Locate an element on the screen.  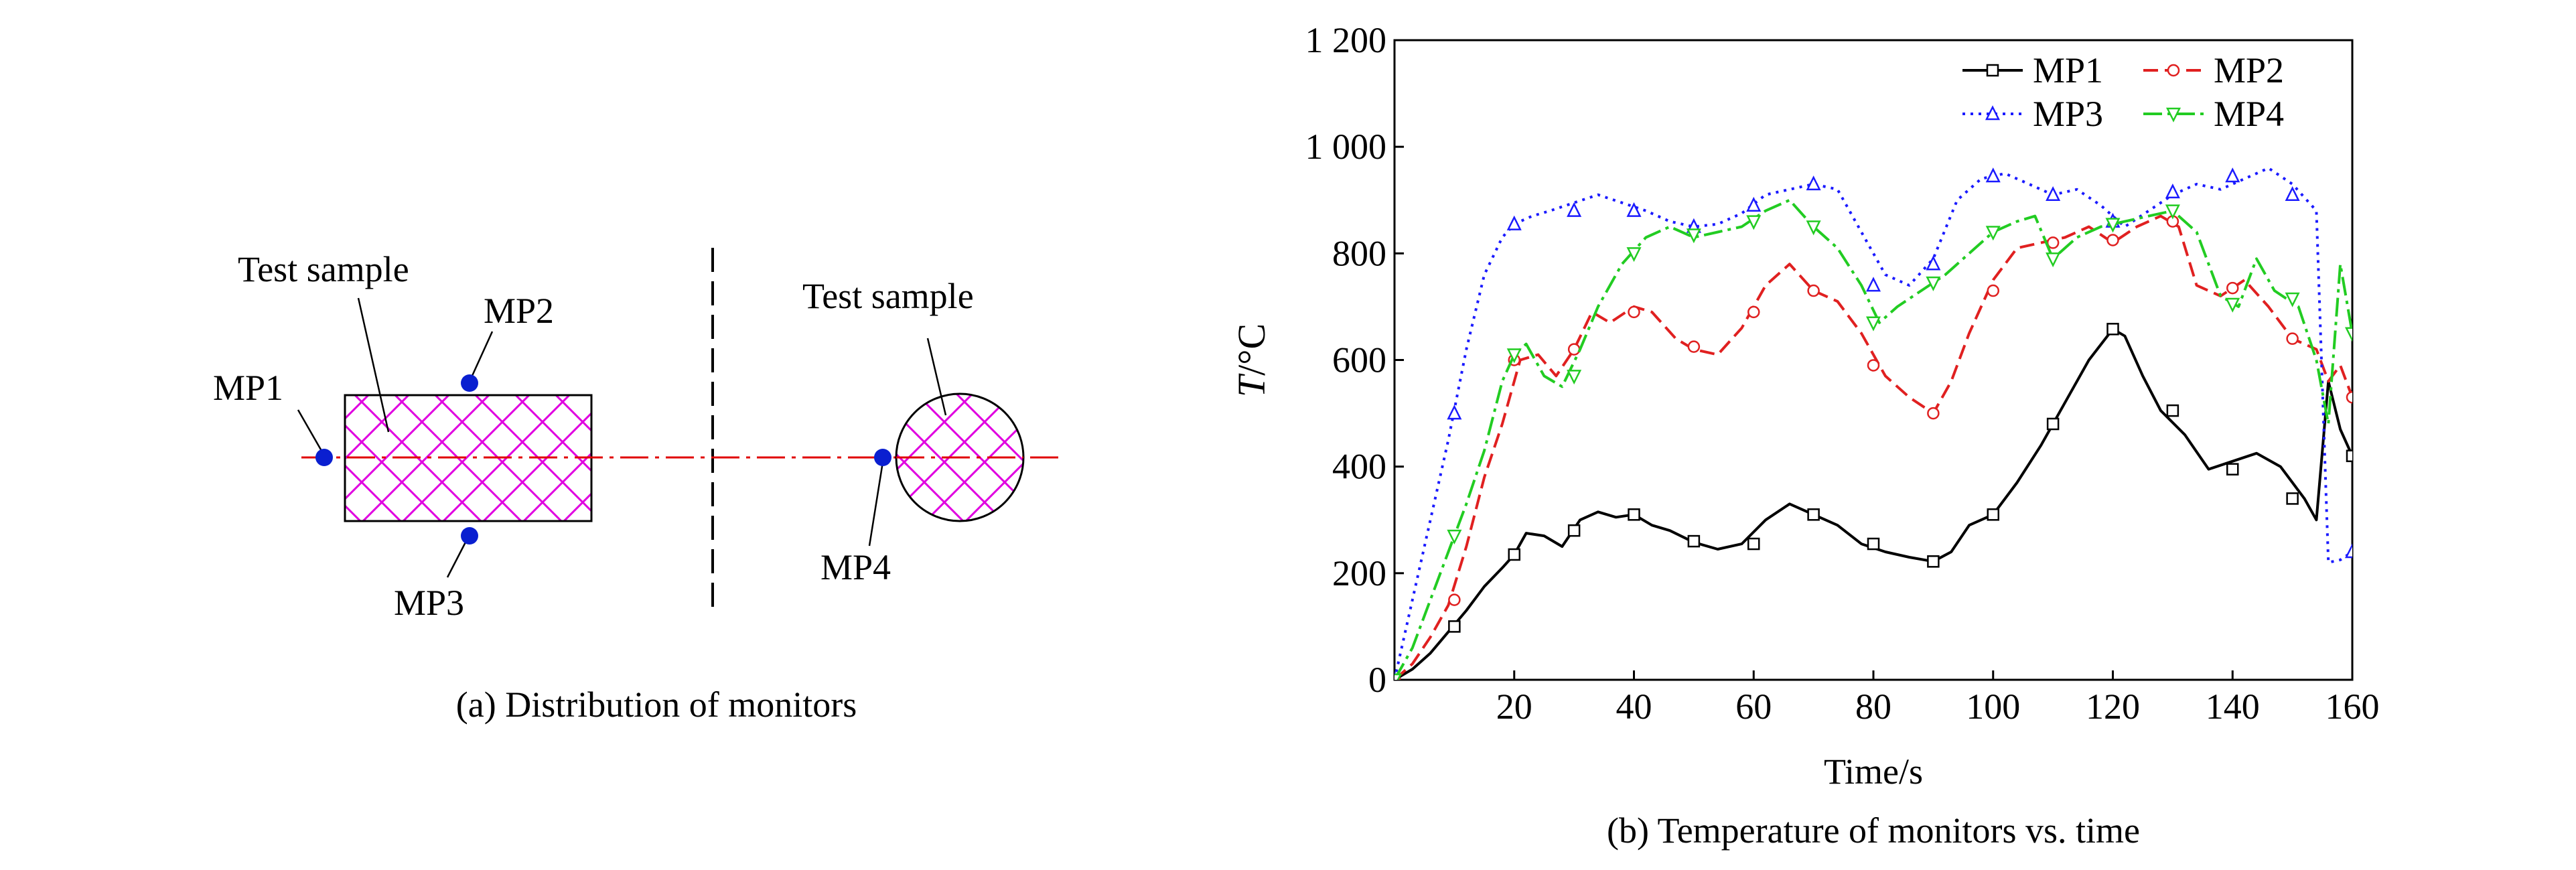
x-axis-label: Time/s is located at coordinates (1873, 771).